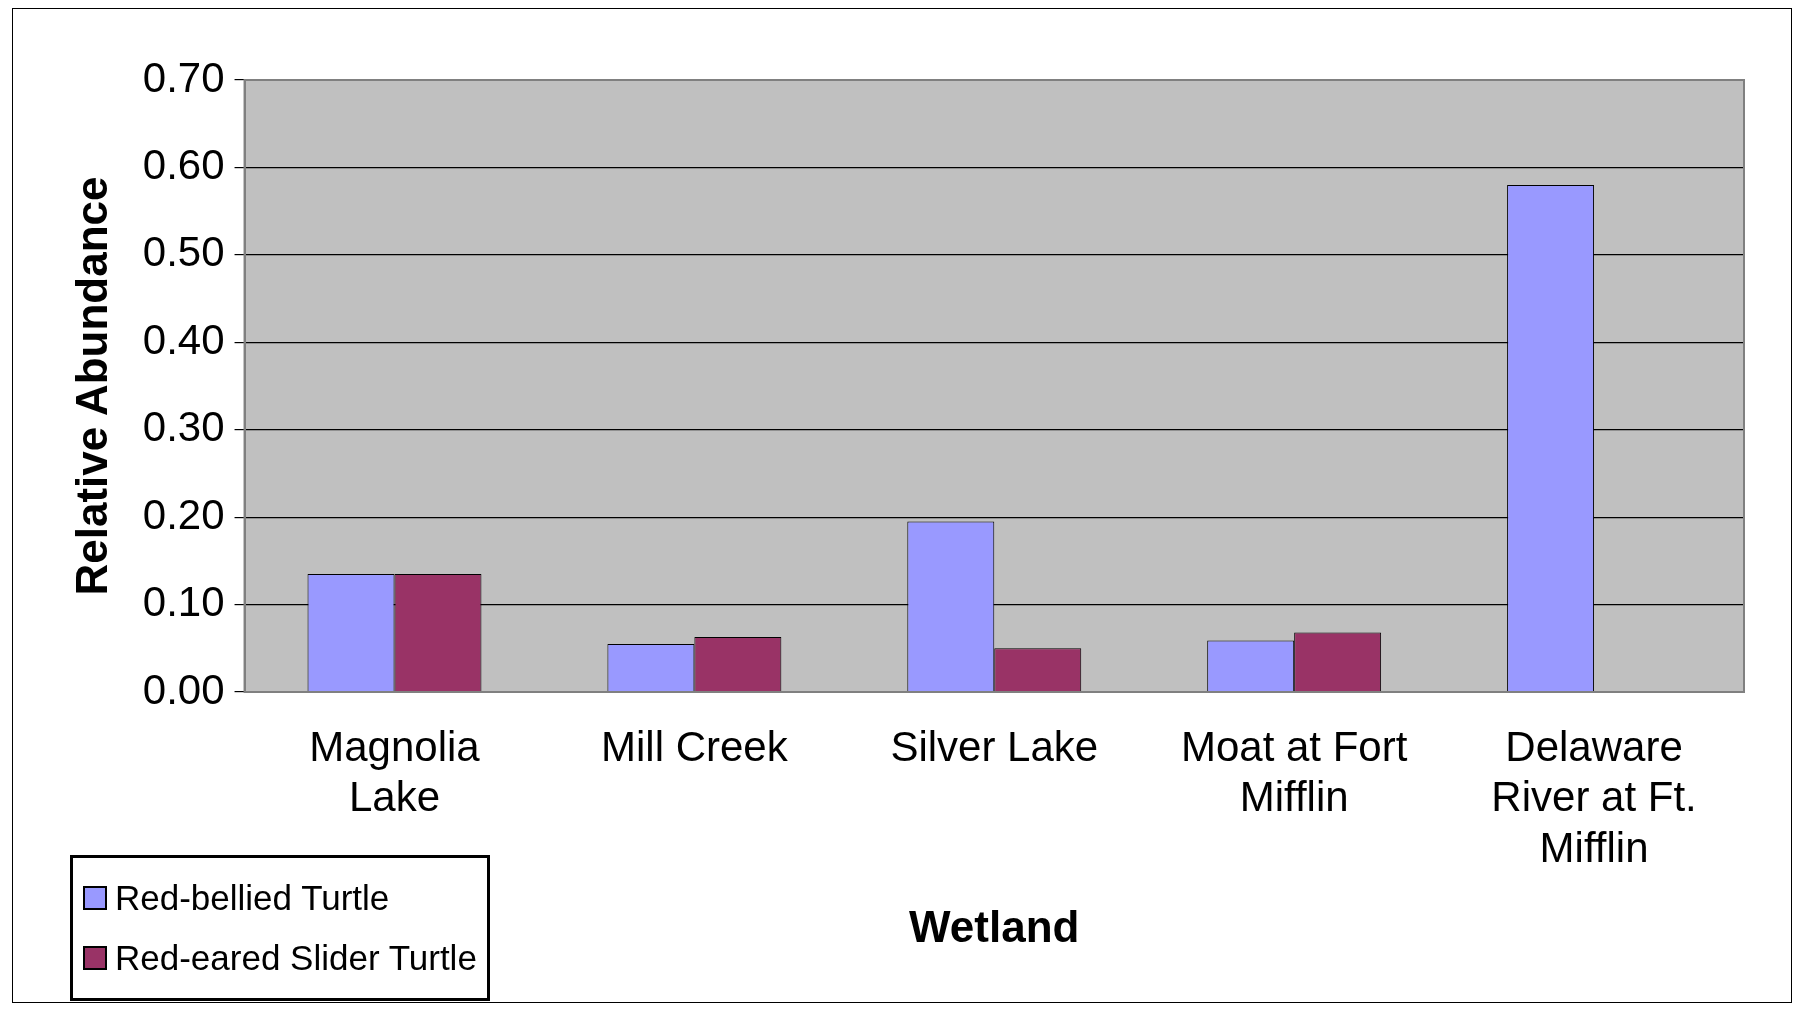  Describe the element at coordinates (296, 958) in the screenshot. I see `legend-label: Red-eared Slider Turtle` at that location.